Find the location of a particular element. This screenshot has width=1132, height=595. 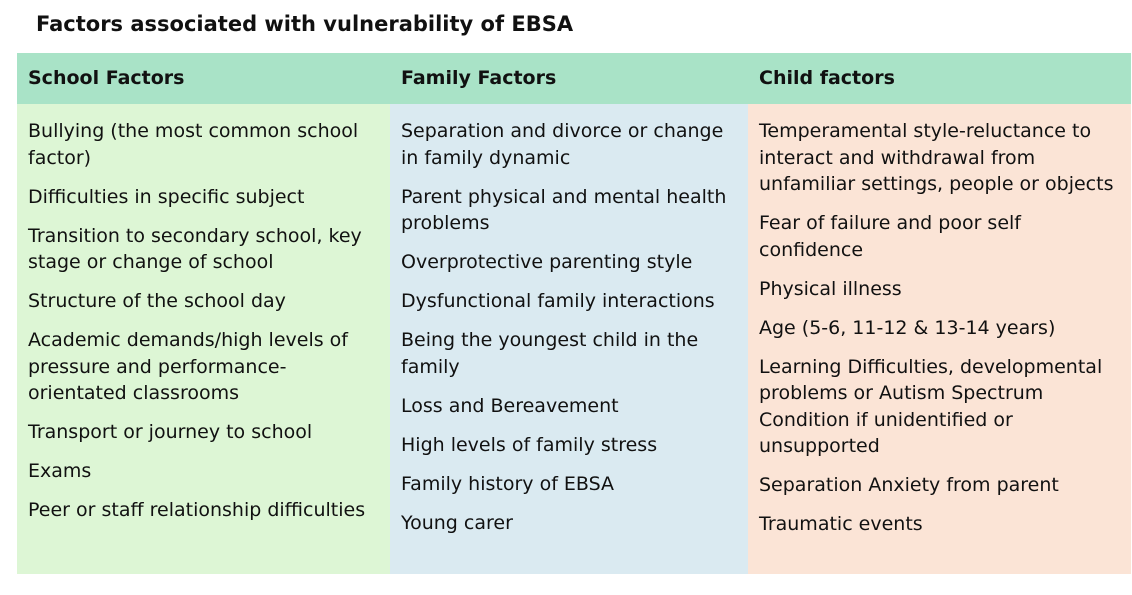

factor-item: Overprotective parenting style is located at coordinates (547, 262).